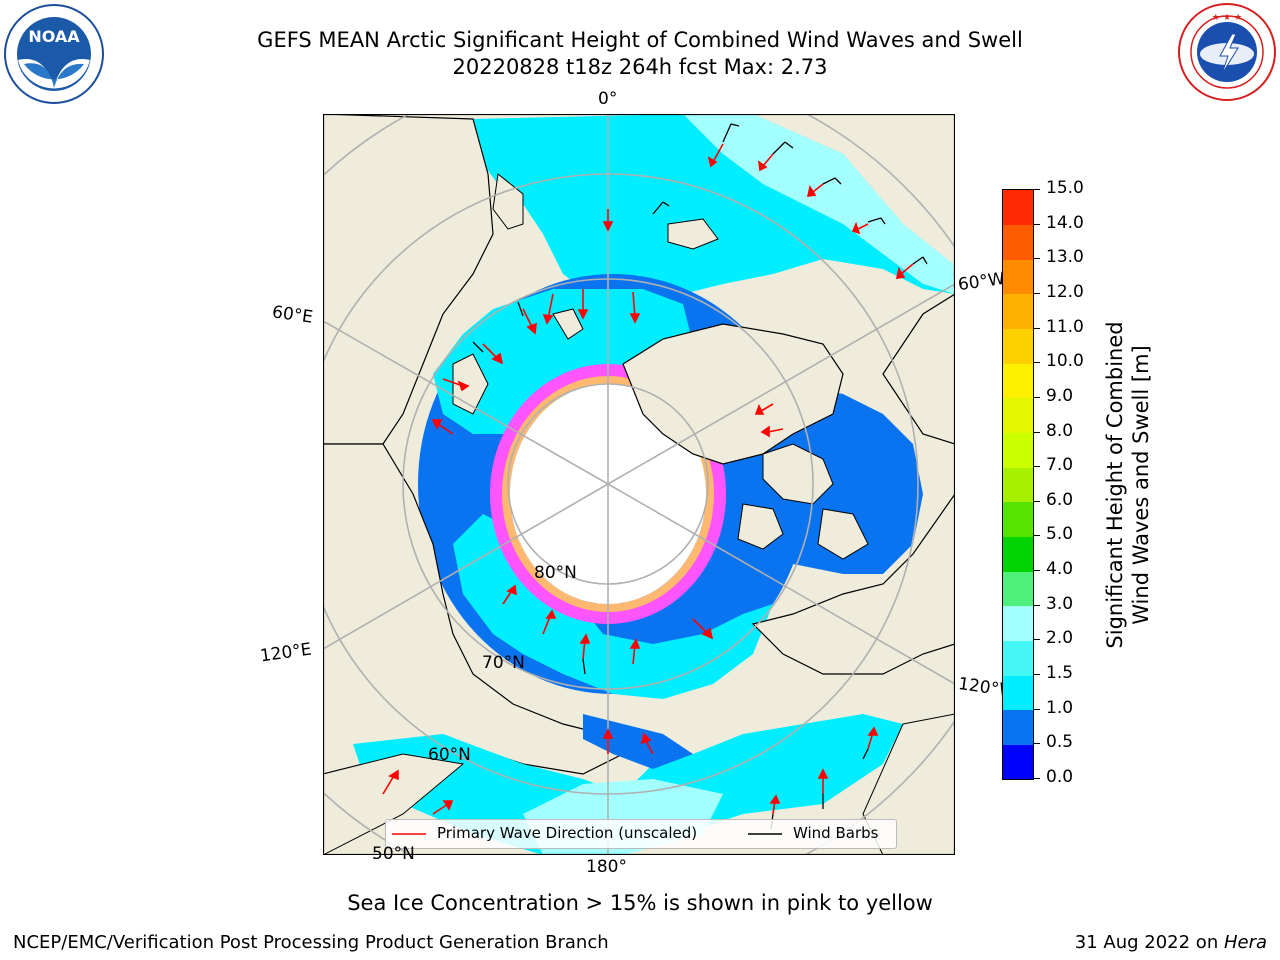 The image size is (1280, 960). What do you see at coordinates (1065, 222) in the screenshot?
I see `colorbar-tick-label: 14.0` at bounding box center [1065, 222].